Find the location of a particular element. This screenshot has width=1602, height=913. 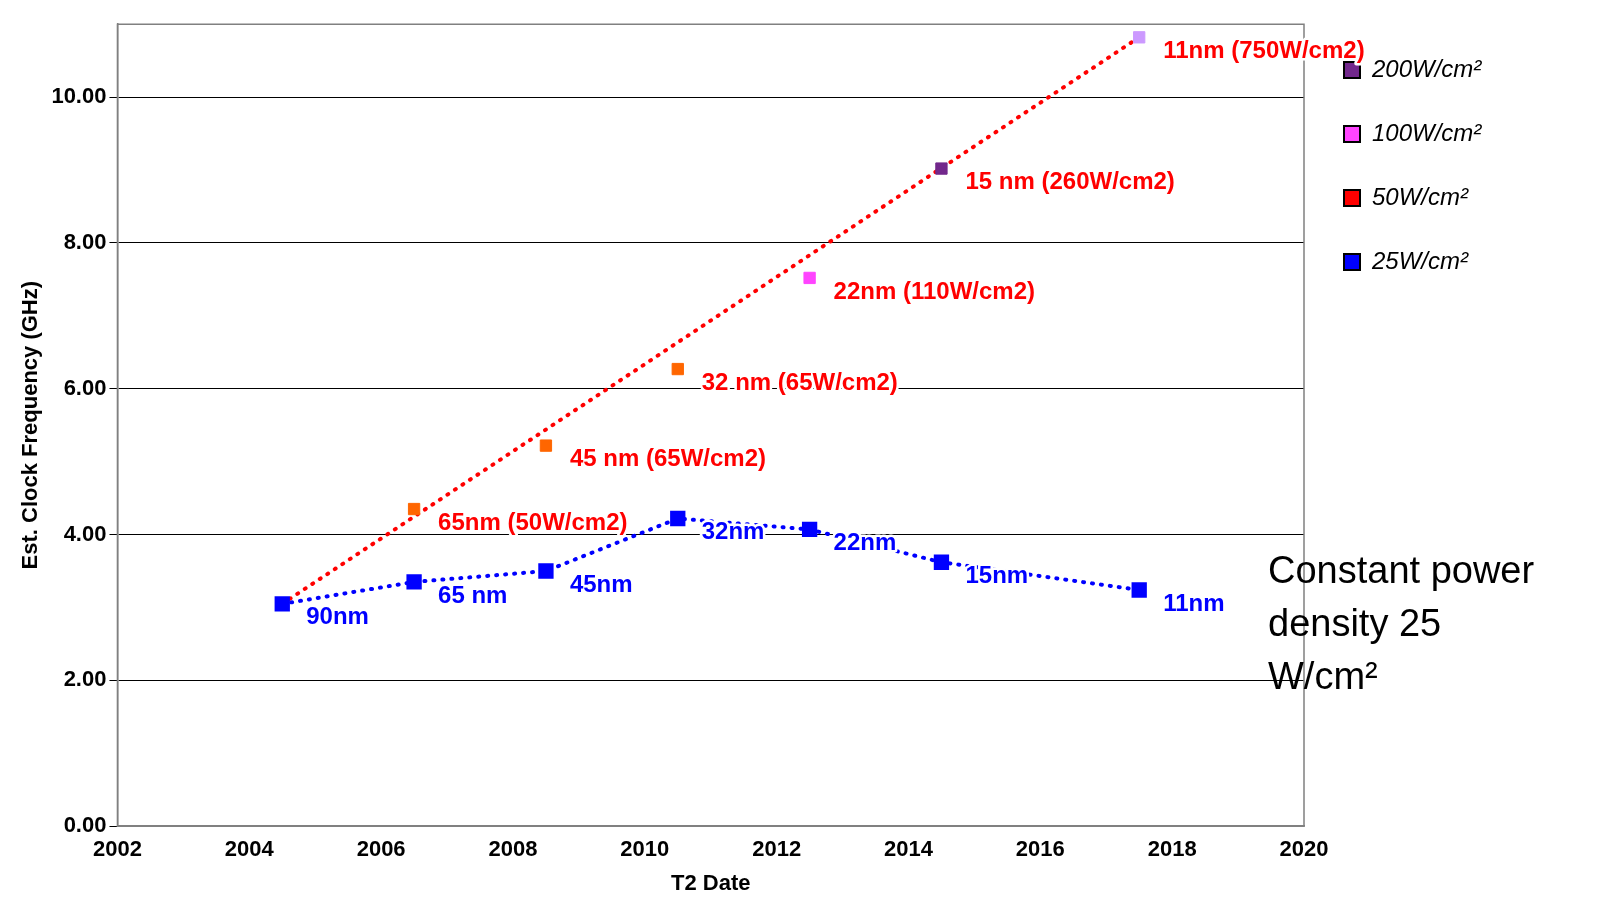

annotation: 11nm (750W/cm2) is located at coordinates (1264, 49).